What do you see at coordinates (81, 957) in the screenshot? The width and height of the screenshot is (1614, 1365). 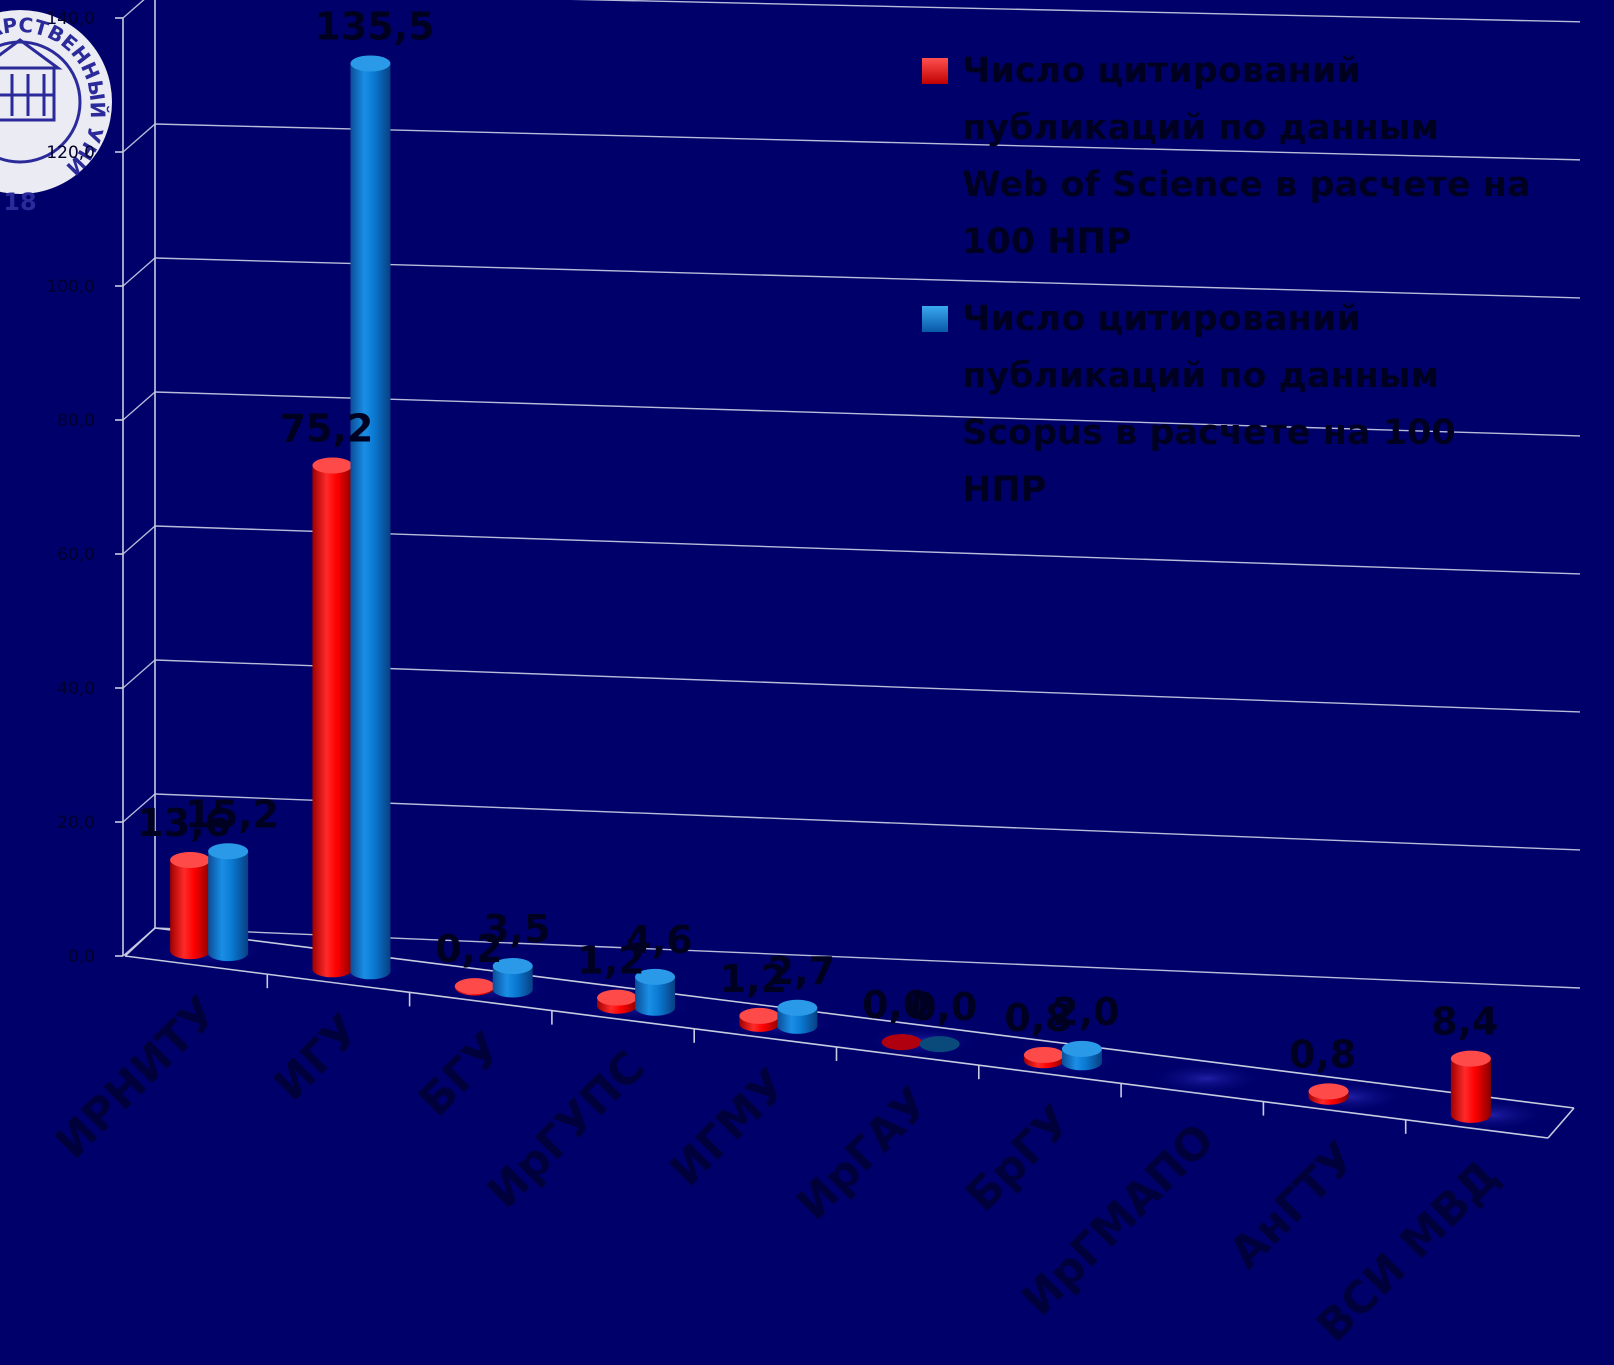 I see `y-tick-label: 0,0` at bounding box center [81, 957].